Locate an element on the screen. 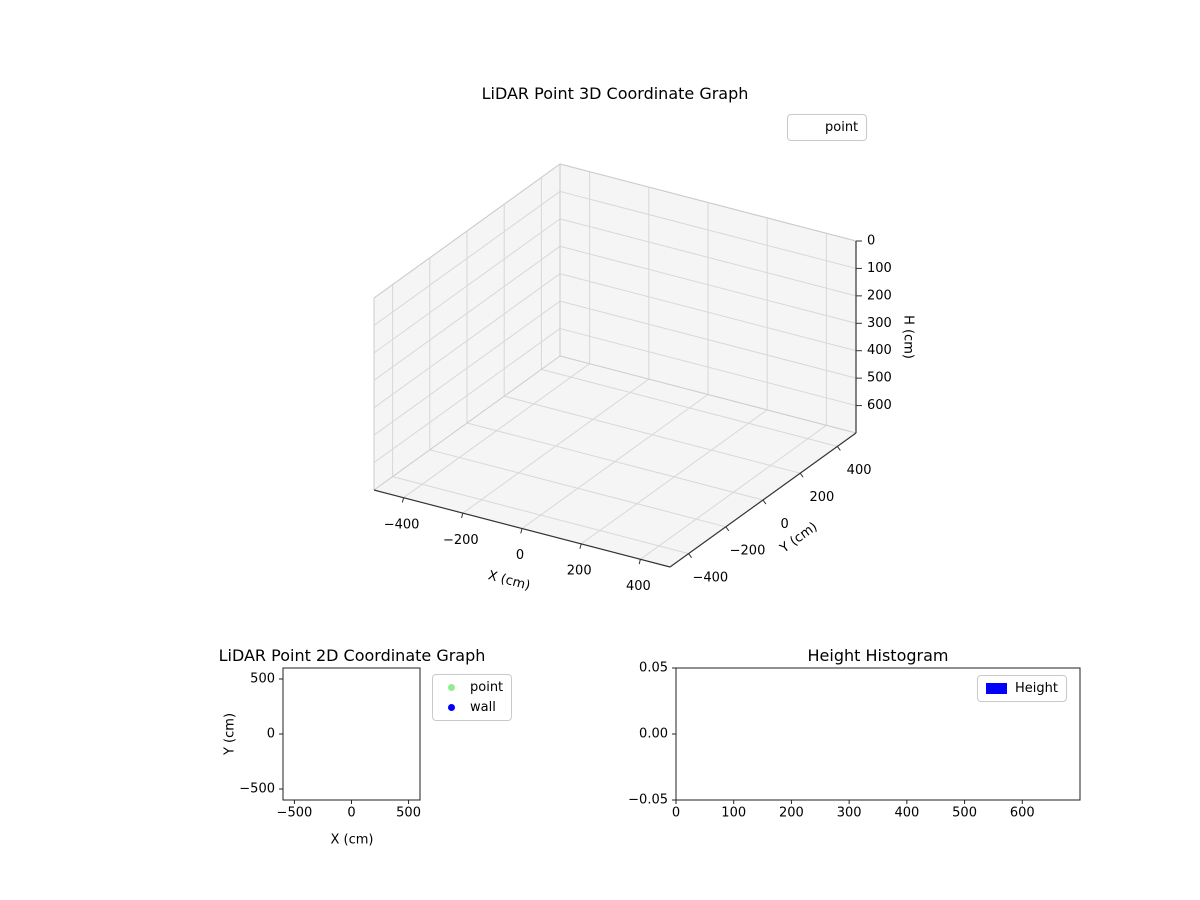  x2d-tick-label: 0 is located at coordinates (351, 813).